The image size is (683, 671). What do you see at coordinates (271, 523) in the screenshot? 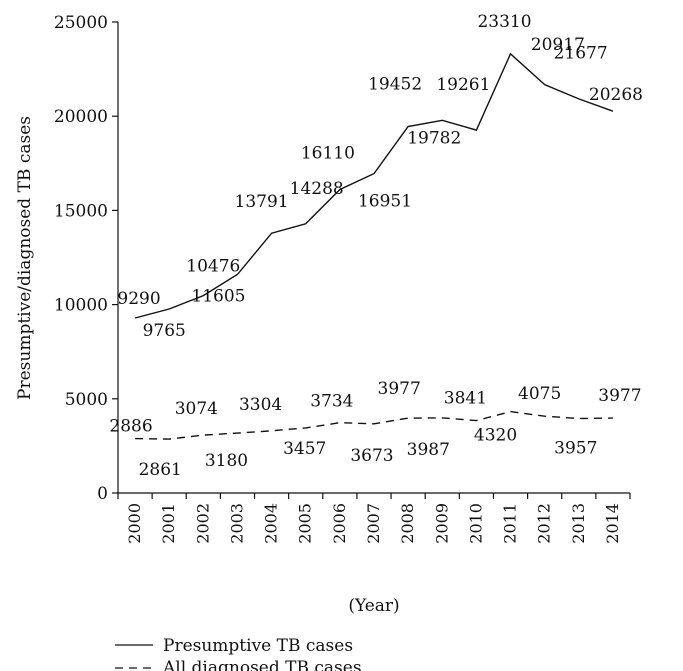
I see `x-tick-label: 2004` at bounding box center [271, 523].